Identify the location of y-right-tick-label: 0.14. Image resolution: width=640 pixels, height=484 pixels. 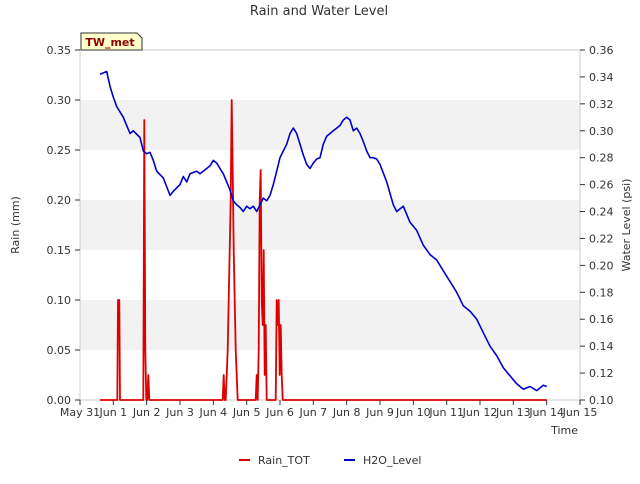
(601, 346).